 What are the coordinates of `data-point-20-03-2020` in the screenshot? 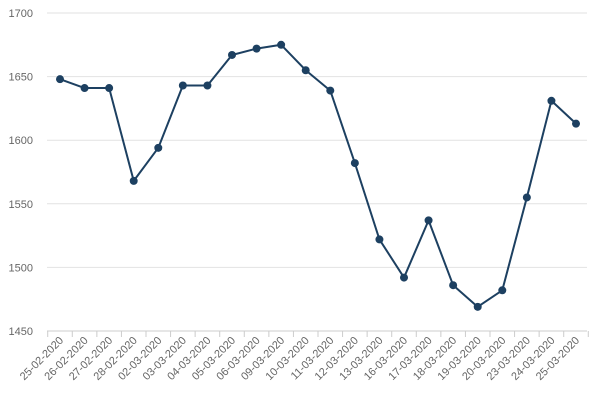 It's located at (502, 290).